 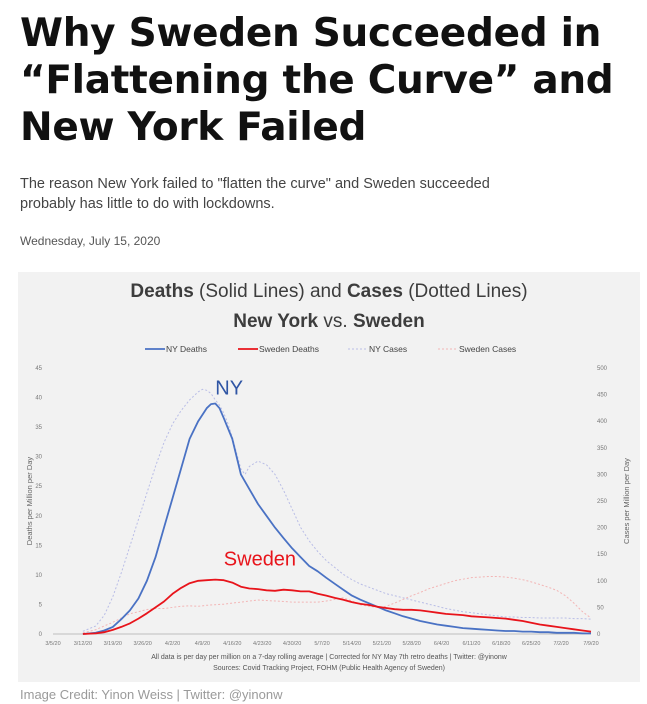 I want to click on y-axis-label-right: Cases per Million per Day, so click(x=626, y=501).